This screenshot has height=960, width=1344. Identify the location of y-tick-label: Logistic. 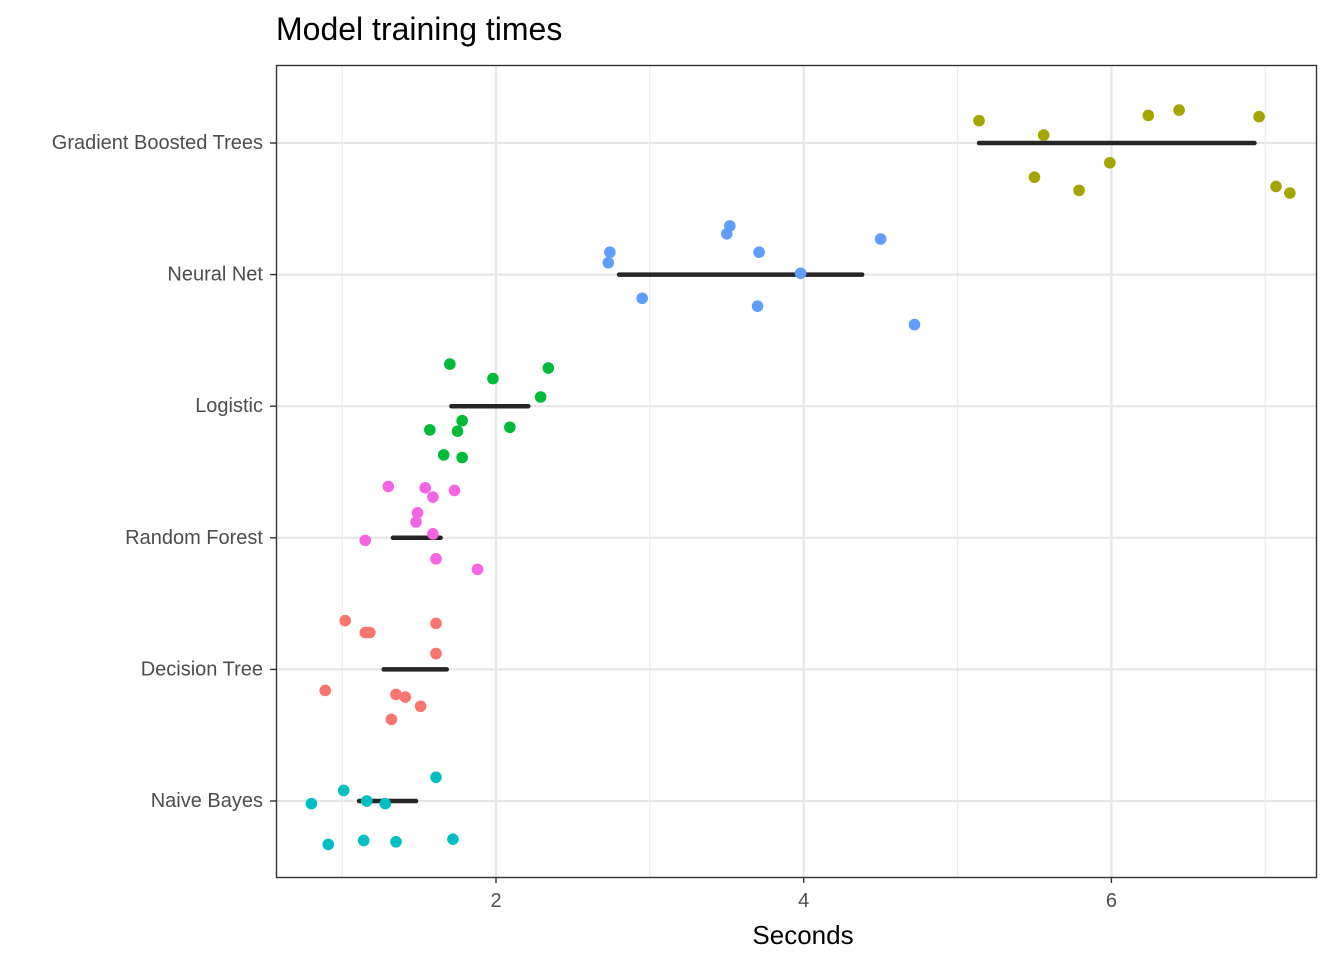
(229, 406).